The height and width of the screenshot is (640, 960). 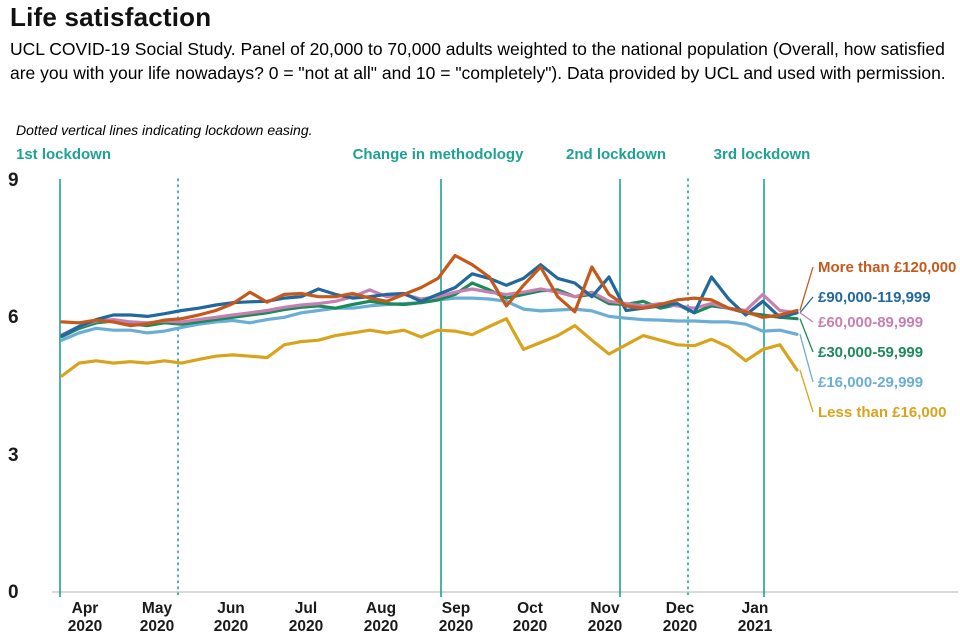 What do you see at coordinates (85, 608) in the screenshot?
I see `month-label: Apr` at bounding box center [85, 608].